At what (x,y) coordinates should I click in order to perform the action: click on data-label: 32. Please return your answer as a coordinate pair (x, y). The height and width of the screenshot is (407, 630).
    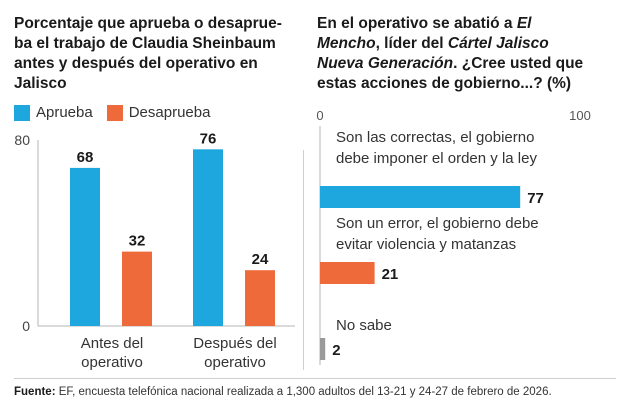
    Looking at the image, I should click on (137, 241).